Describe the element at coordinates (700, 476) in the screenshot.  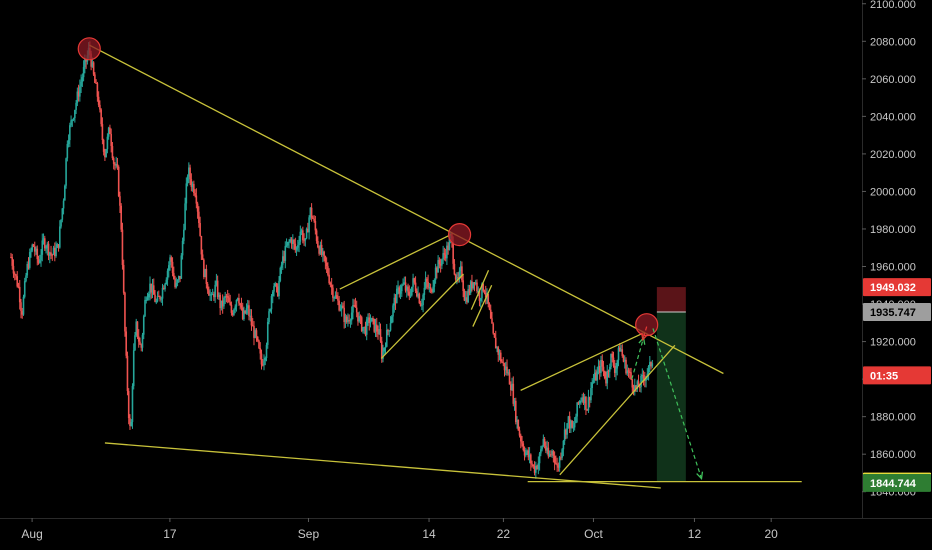
I see `arrow-head` at that location.